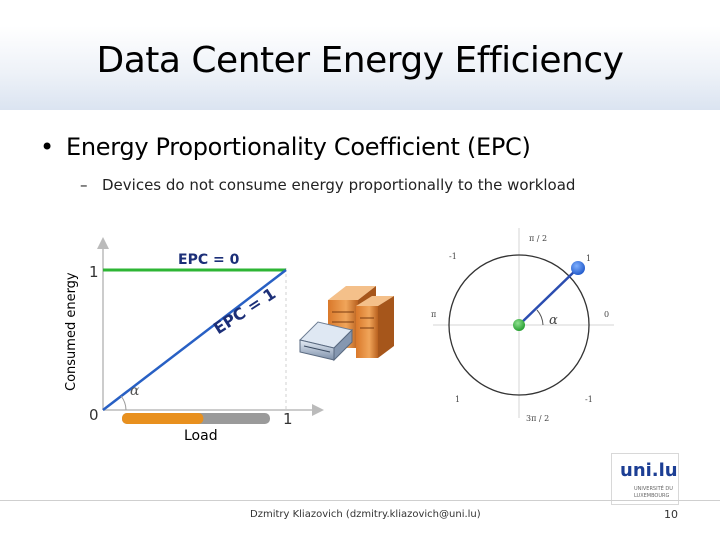 Image resolution: width=720 pixels, height=540 pixels. What do you see at coordinates (71, 331) in the screenshot?
I see `y-axis-label: Consumed energy` at bounding box center [71, 331].